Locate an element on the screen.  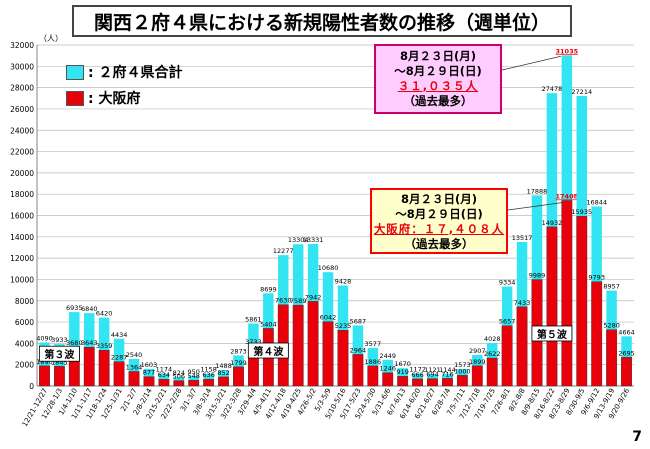
data-label-osaka: 9989 is located at coordinates (537, 276).